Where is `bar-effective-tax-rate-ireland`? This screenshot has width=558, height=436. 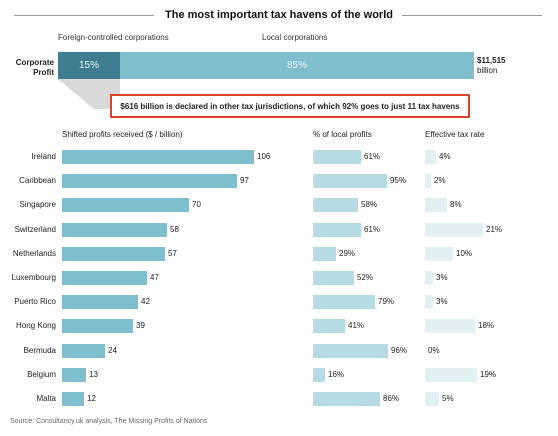
bar-effective-tax-rate-ireland is located at coordinates (430, 157).